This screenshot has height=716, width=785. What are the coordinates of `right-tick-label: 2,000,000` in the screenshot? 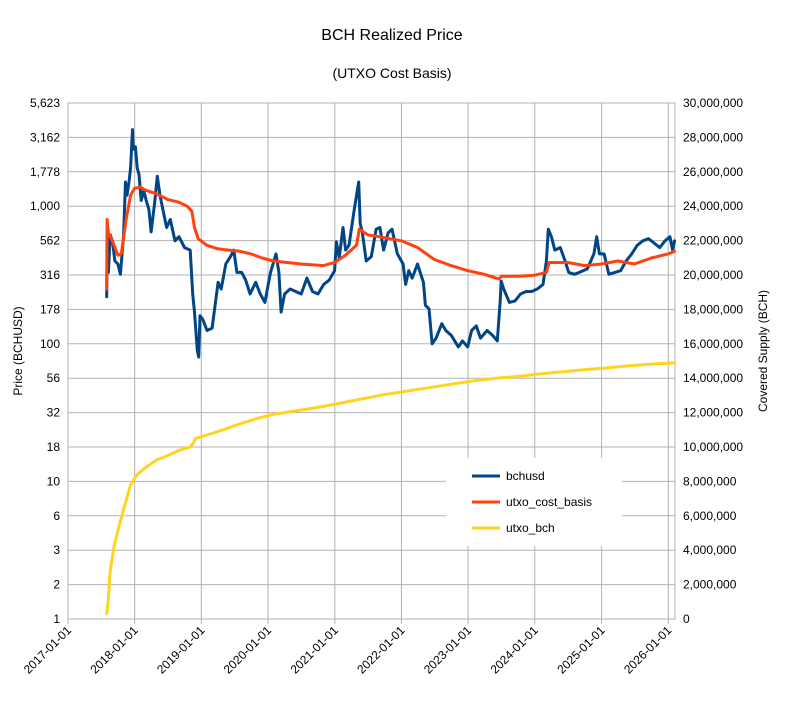 It's located at (710, 585).